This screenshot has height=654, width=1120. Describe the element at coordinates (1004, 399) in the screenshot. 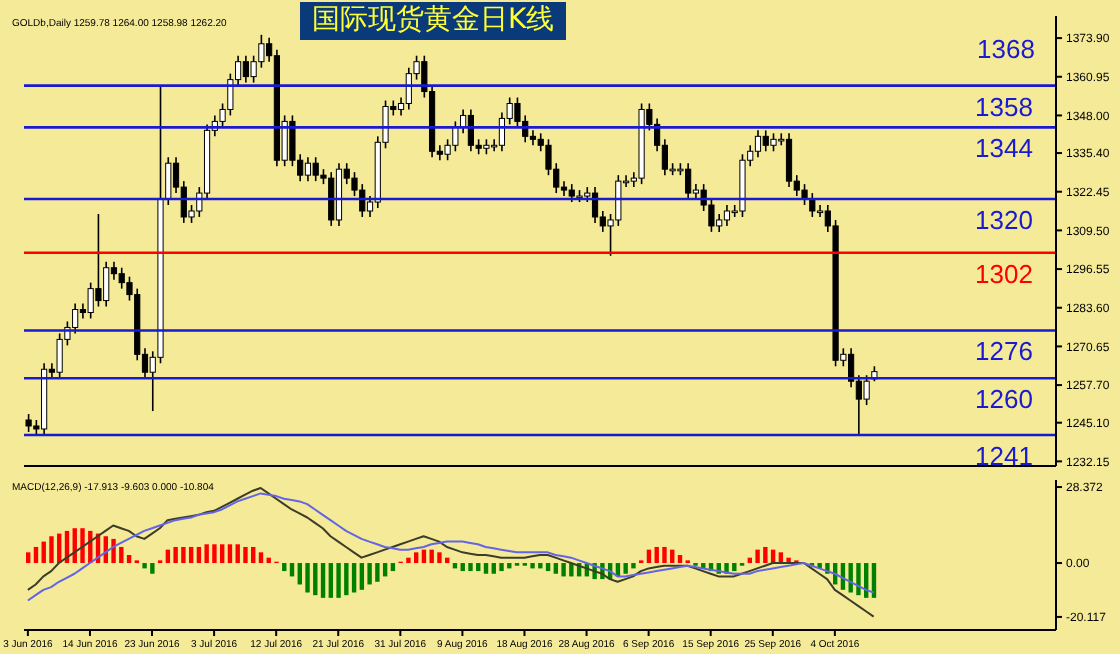

I see `ref-line-label: 1260` at that location.